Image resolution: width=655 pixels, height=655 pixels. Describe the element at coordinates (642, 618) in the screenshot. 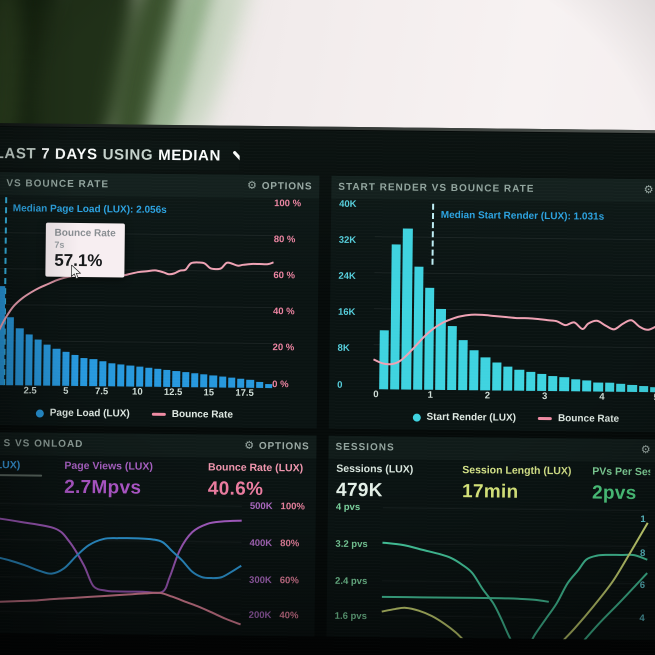

I see `y-tick-label-clipped: 4` at that location.